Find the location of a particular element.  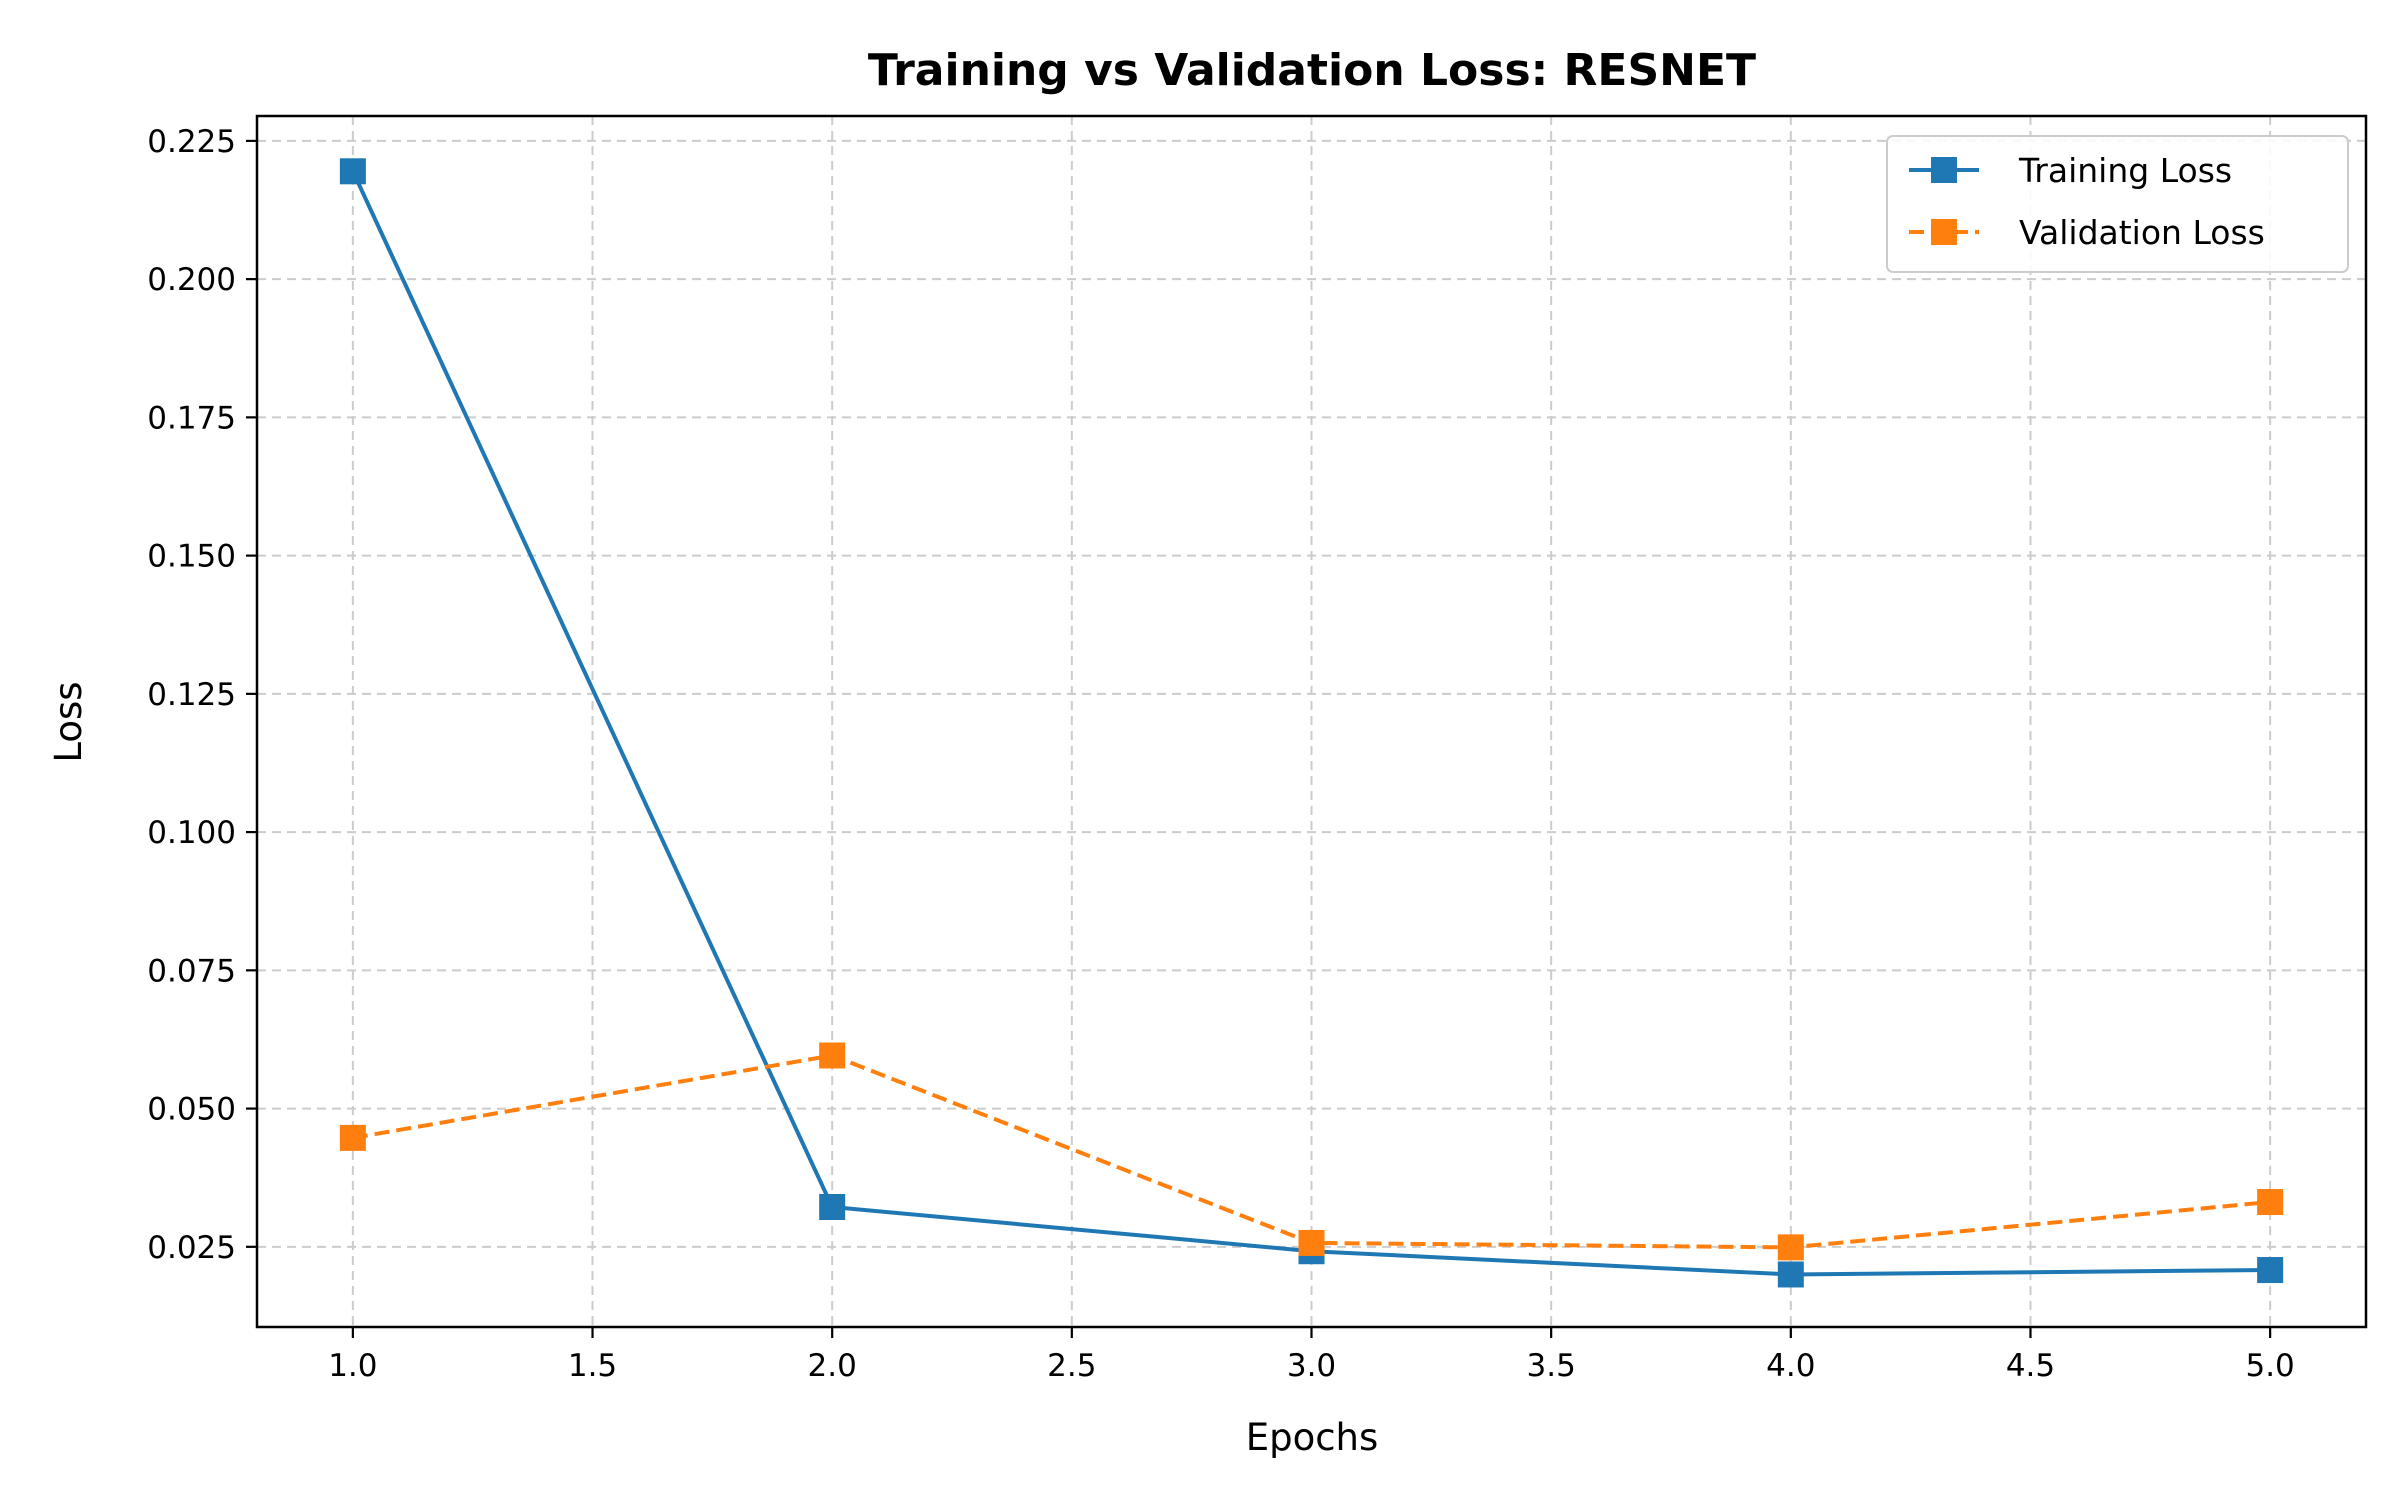

x-tick-label: 4.5 is located at coordinates (2030, 1366).